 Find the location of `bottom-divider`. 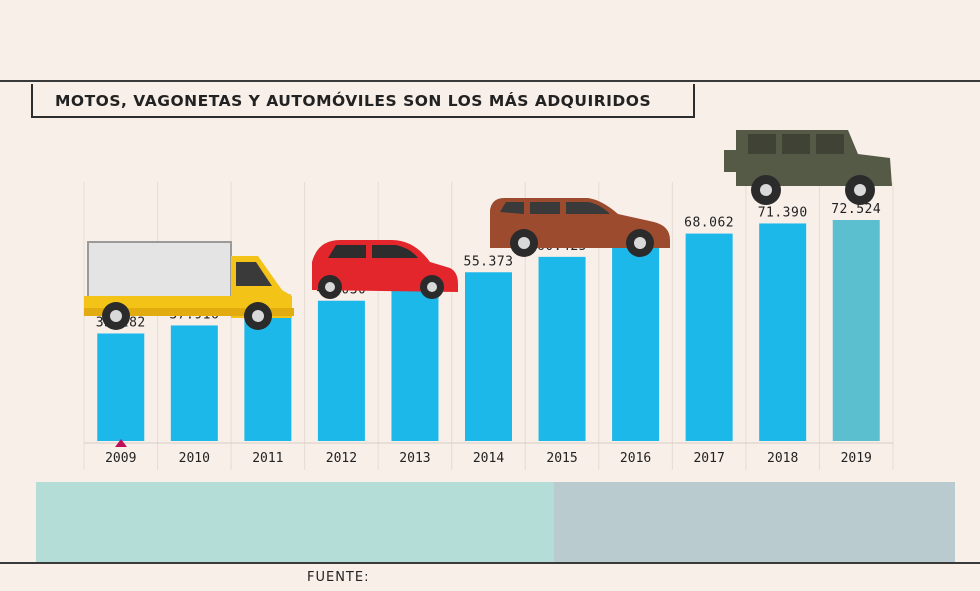

bottom-divider is located at coordinates (490, 563).